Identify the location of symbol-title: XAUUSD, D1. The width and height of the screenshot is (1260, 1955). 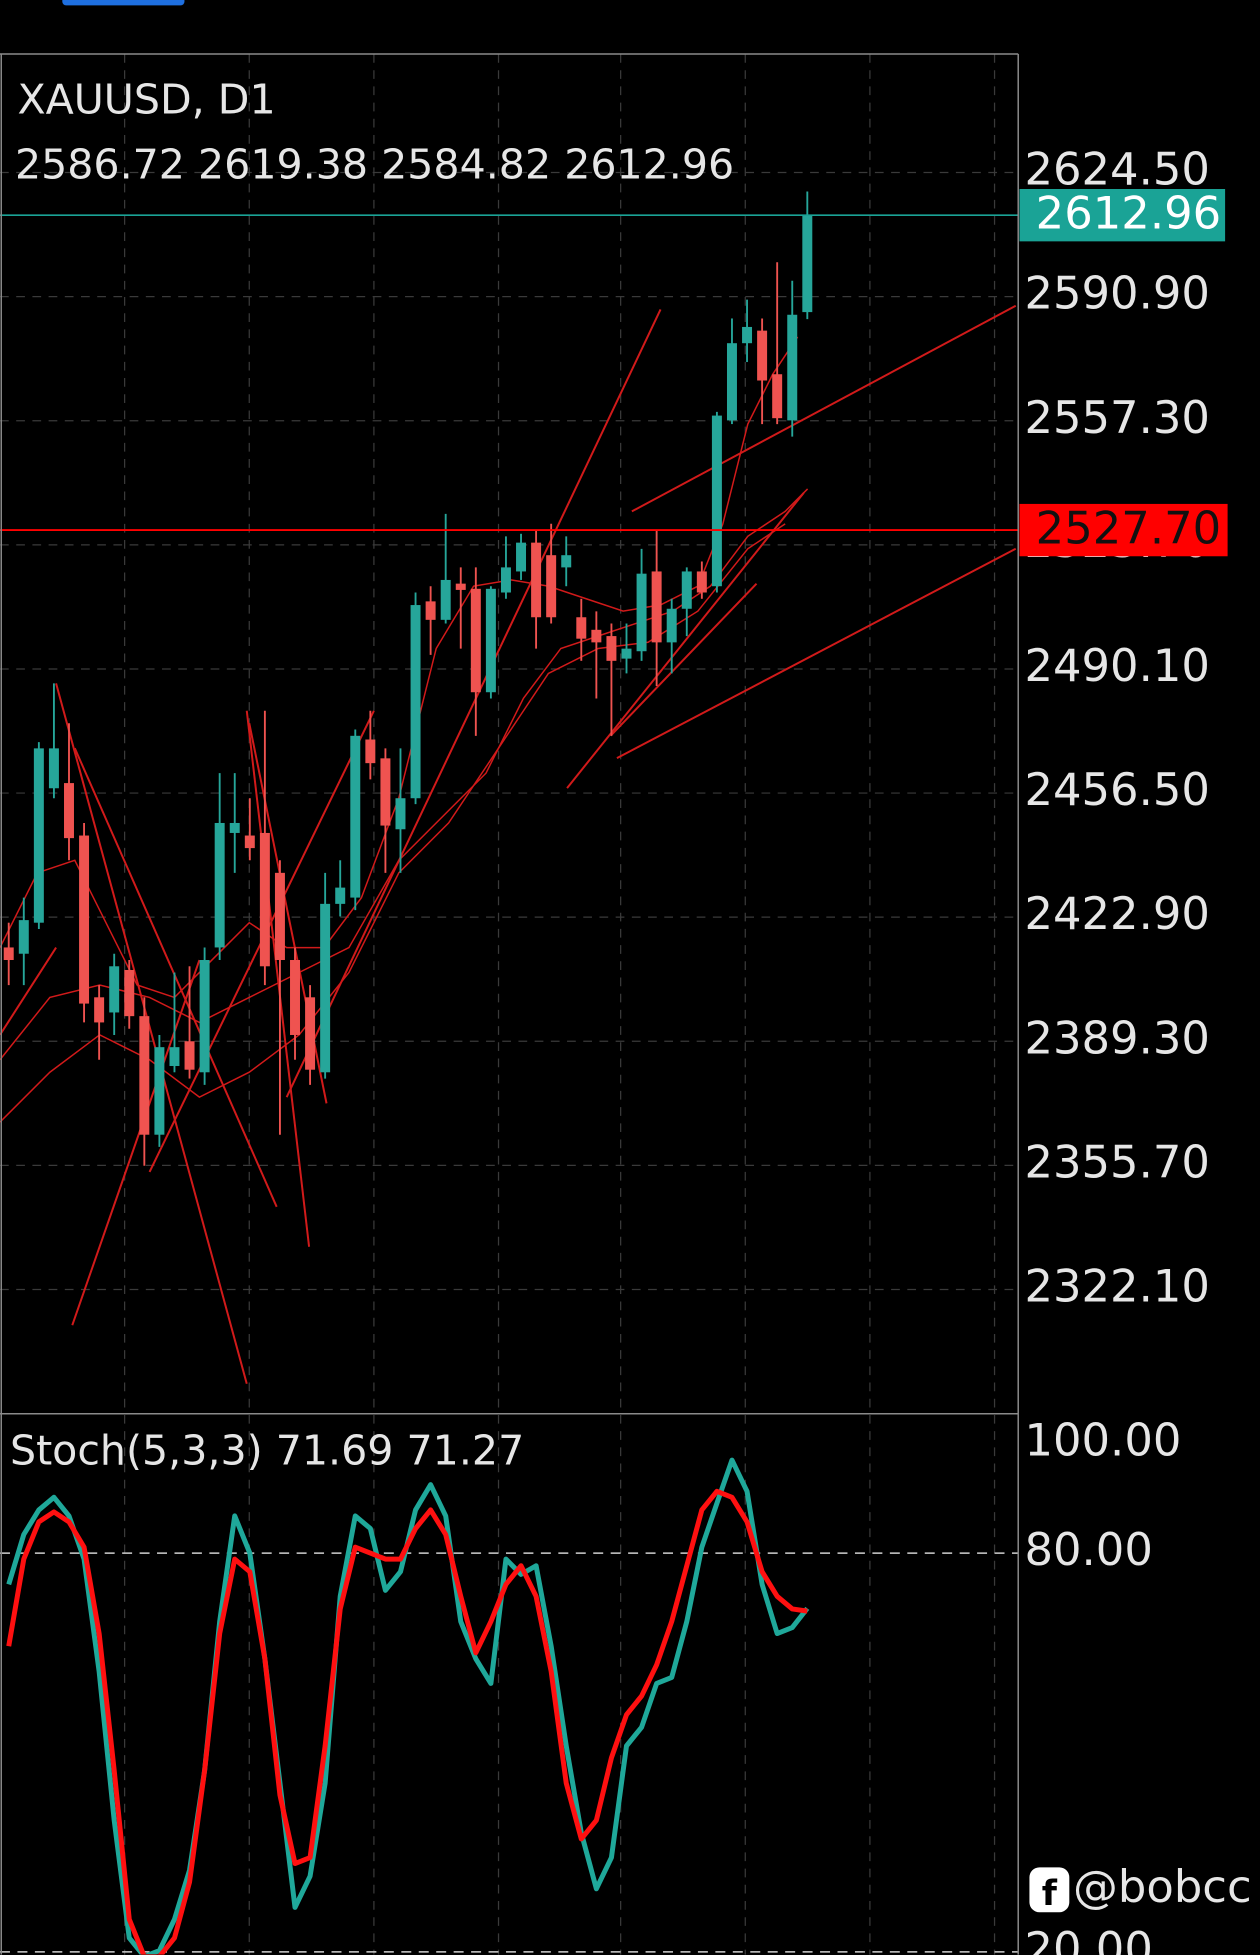
(146, 100).